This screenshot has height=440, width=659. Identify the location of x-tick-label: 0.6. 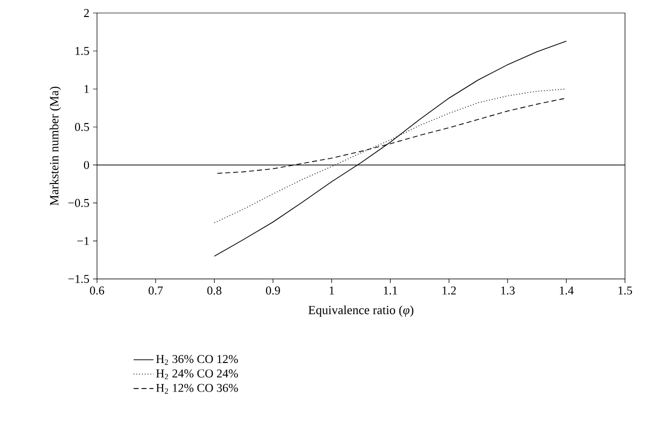
(97, 290).